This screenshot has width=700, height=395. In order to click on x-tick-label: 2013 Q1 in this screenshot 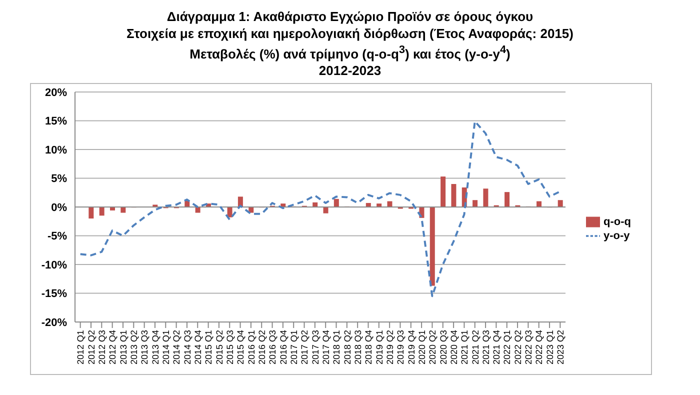, I will do `click(123, 347)`.